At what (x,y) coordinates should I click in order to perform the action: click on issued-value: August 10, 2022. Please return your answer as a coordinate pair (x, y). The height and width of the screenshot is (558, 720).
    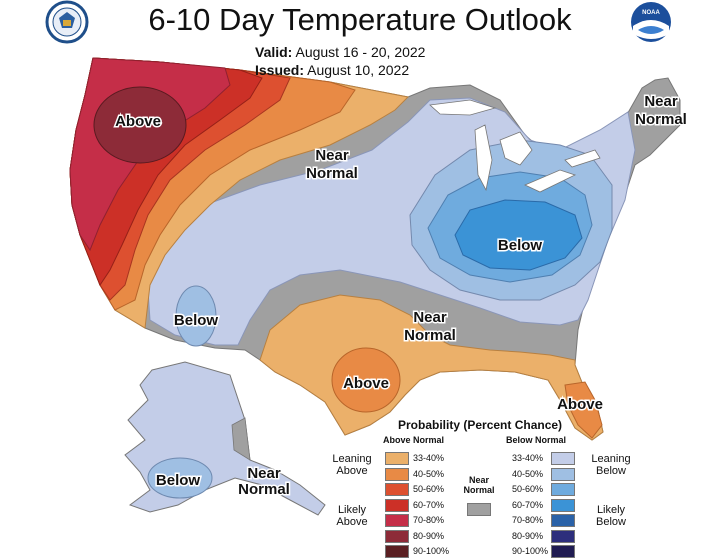
    Looking at the image, I should click on (358, 70).